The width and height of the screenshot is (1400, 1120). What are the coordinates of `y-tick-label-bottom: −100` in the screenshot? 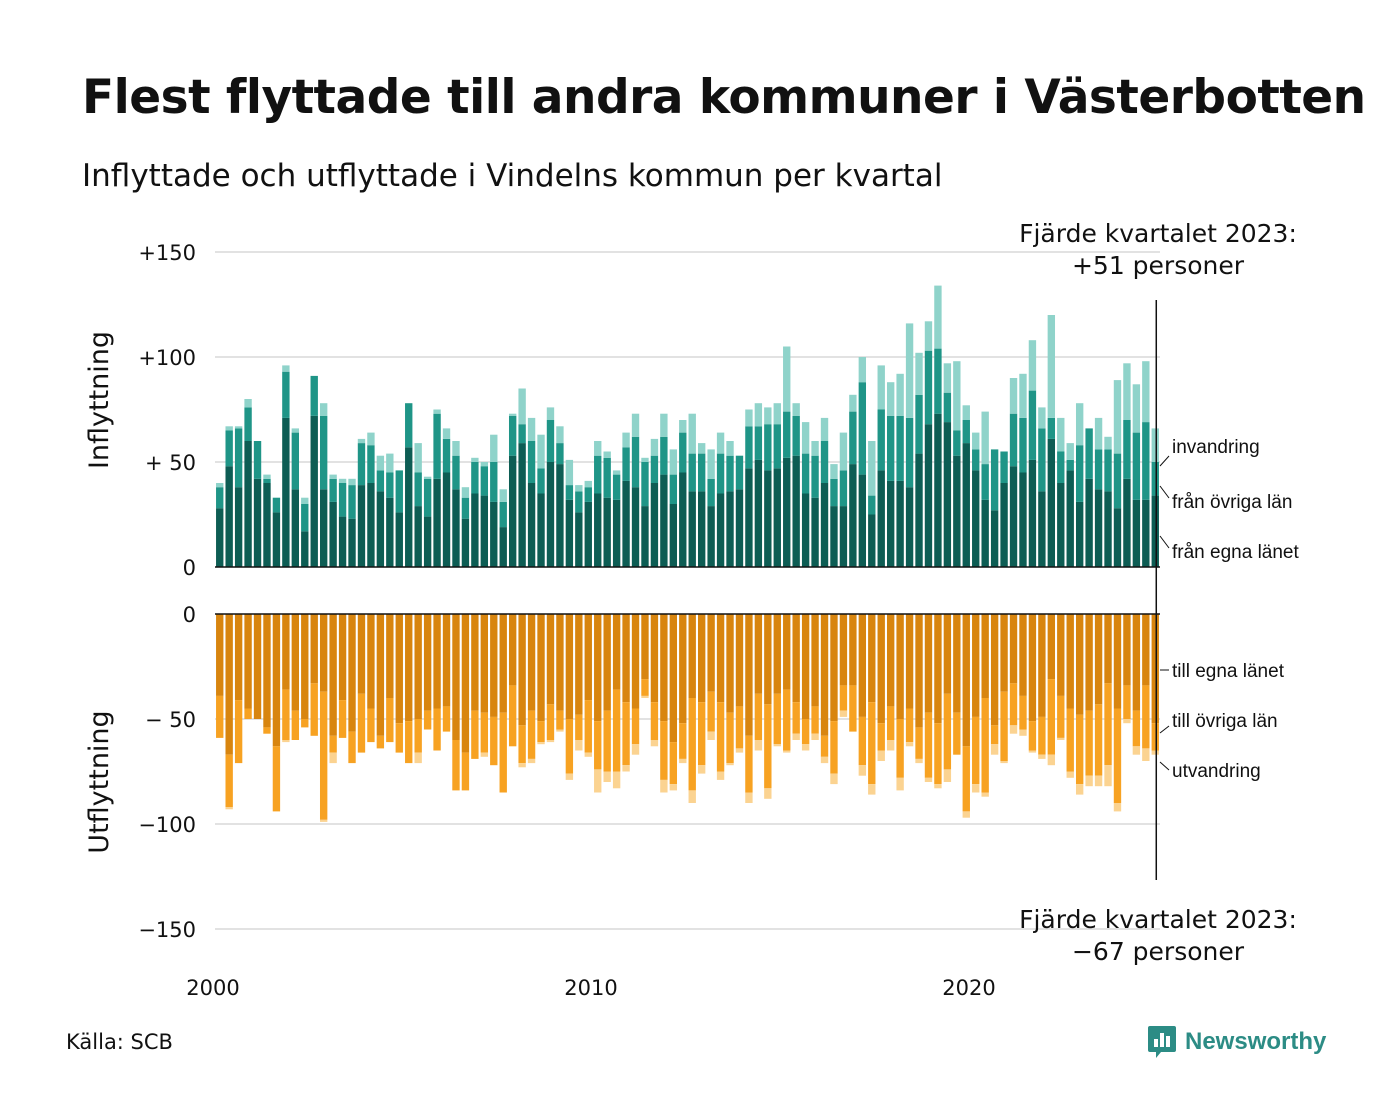 It's located at (167, 825).